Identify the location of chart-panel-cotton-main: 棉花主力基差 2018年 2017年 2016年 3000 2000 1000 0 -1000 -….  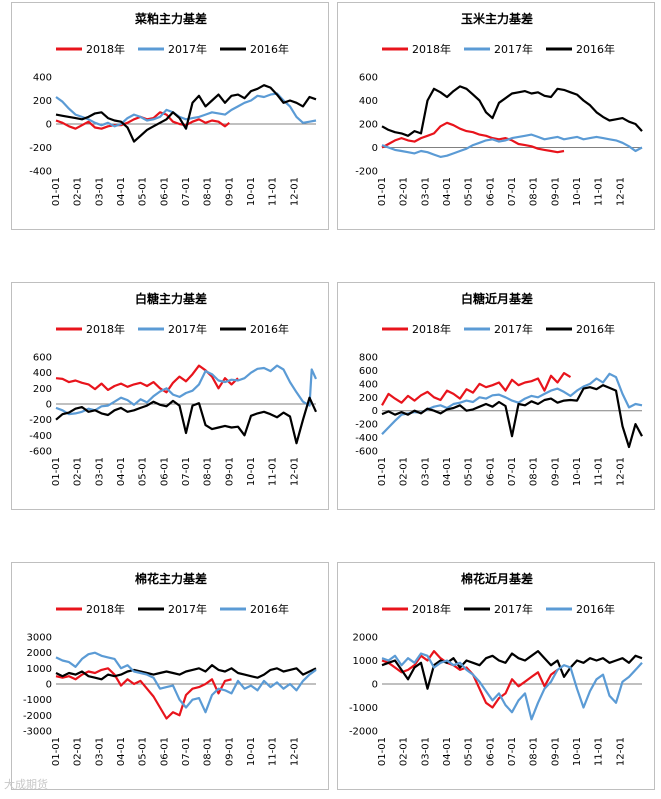
(170, 676).